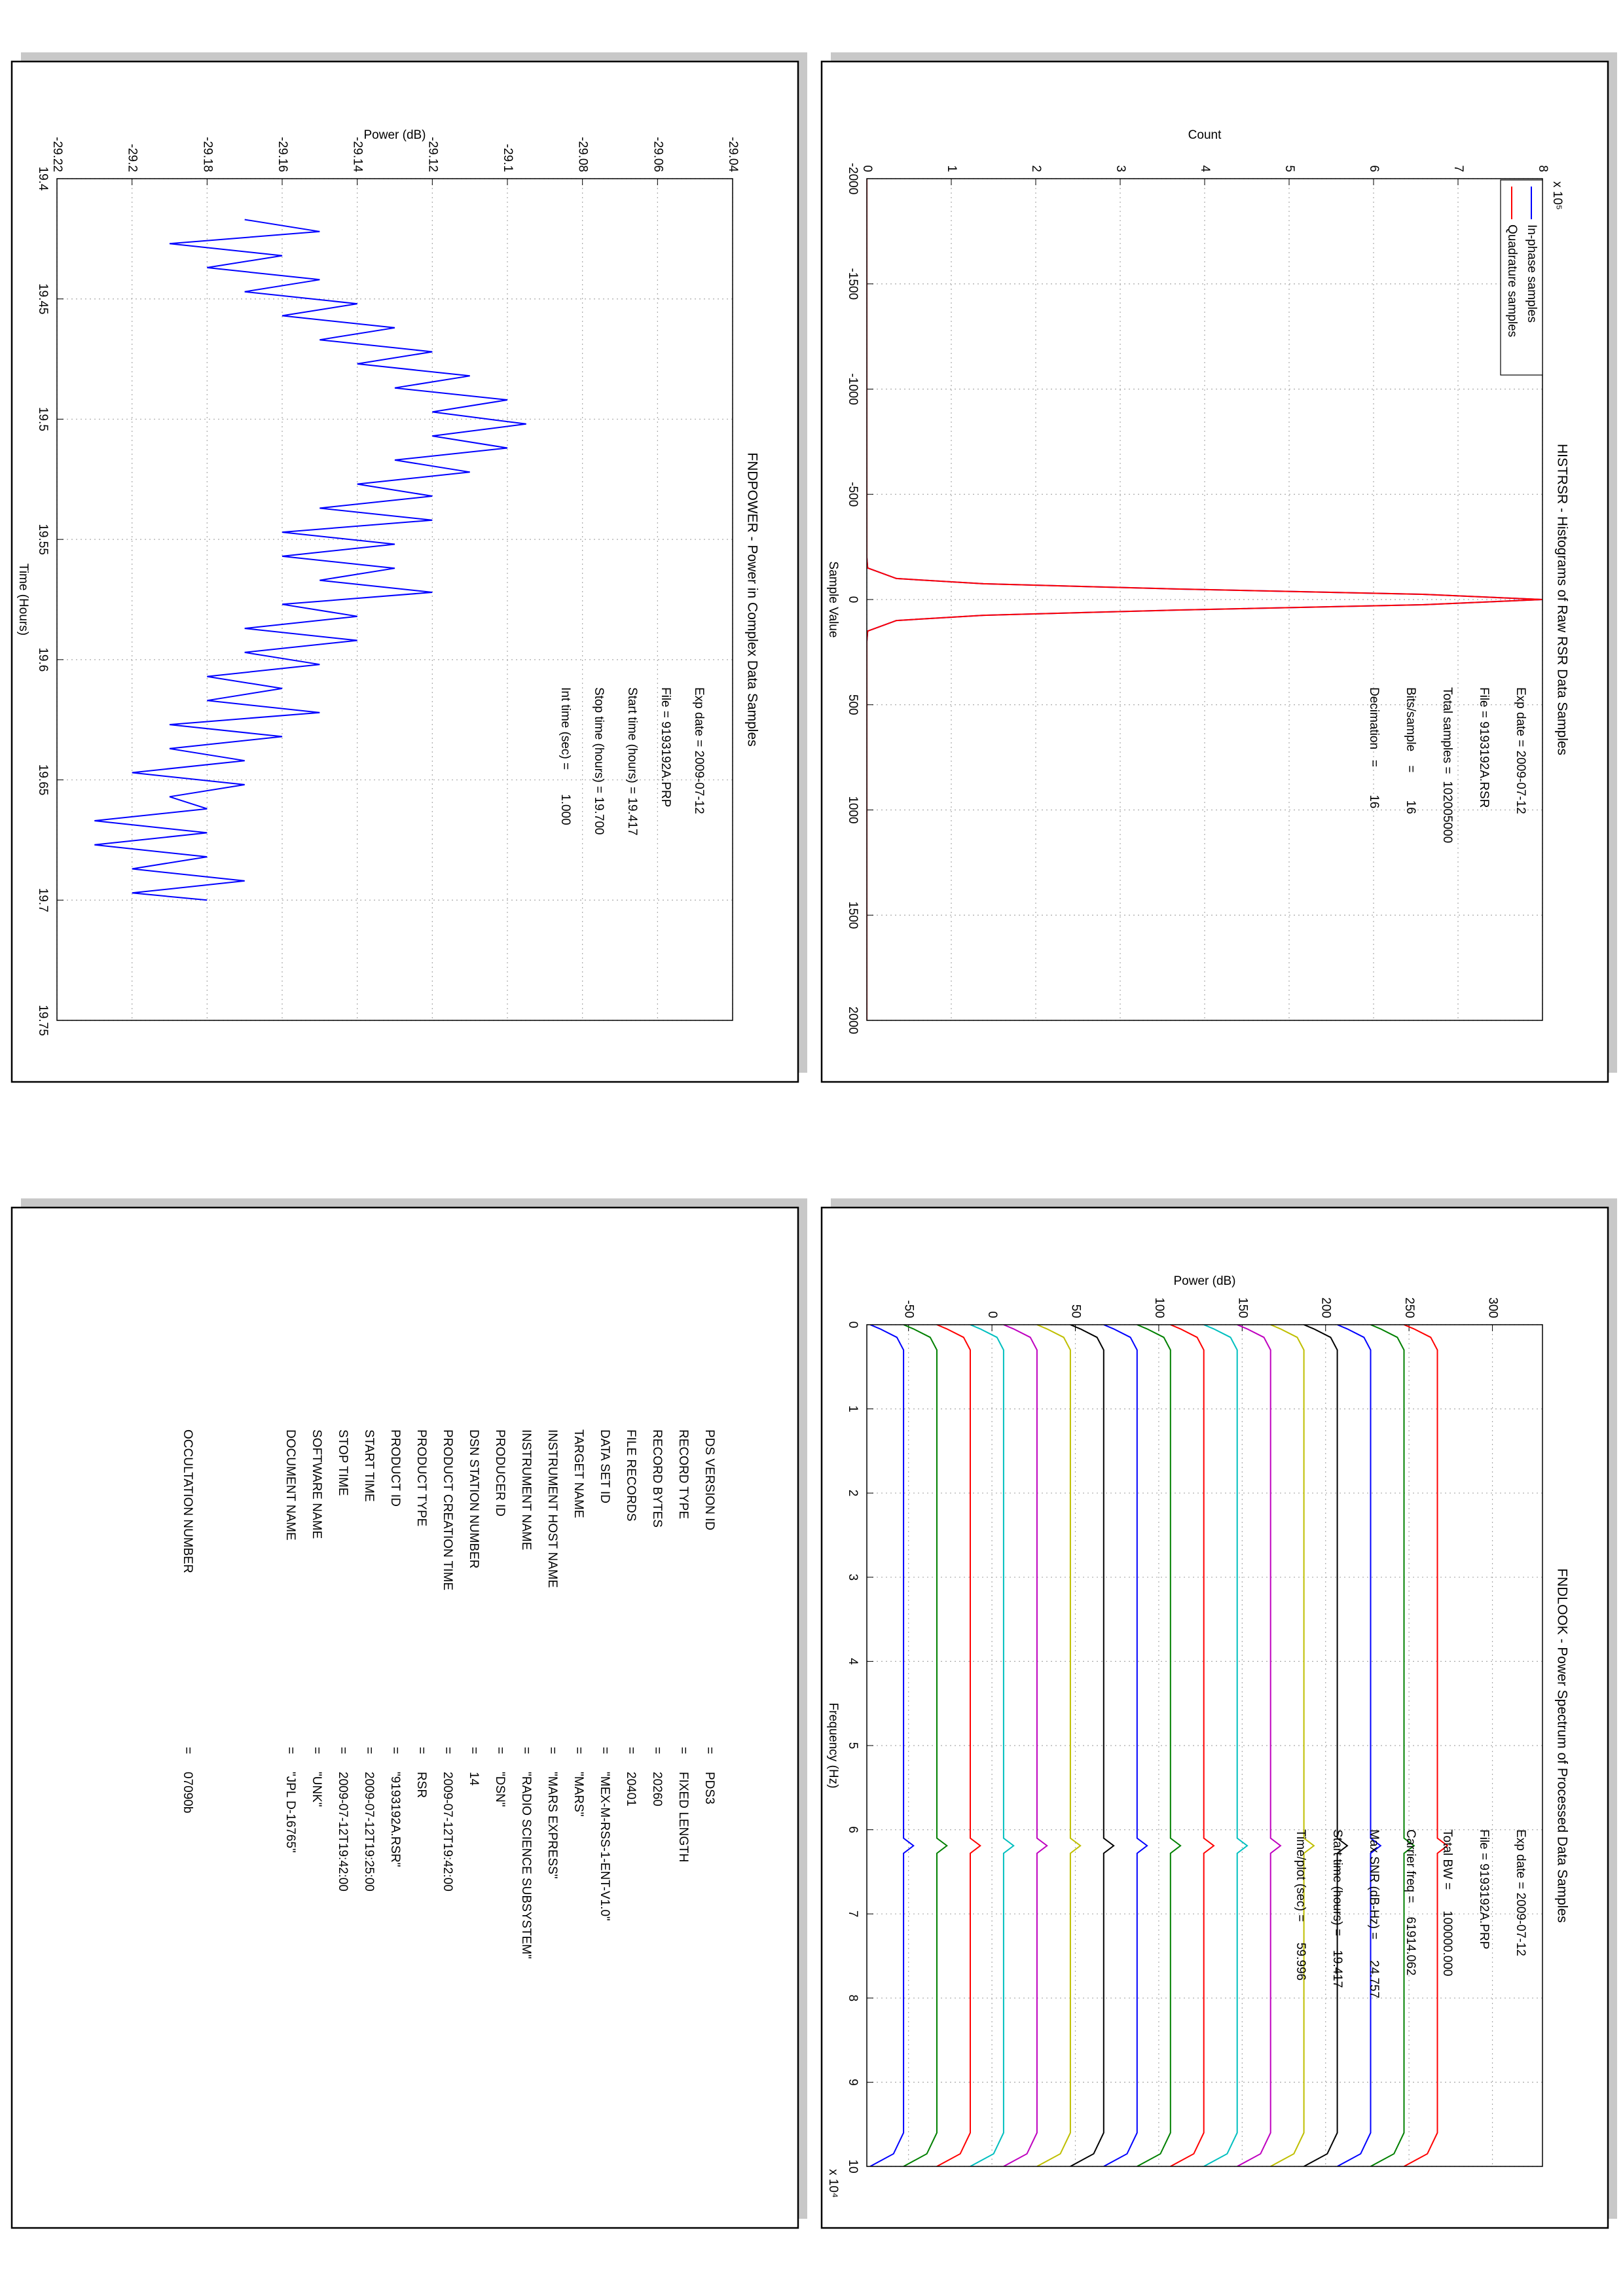 Image resolution: width=1623 pixels, height=2296 pixels. Describe the element at coordinates (1532, 273) in the screenshot. I see `legend-label: In-phase samples` at that location.